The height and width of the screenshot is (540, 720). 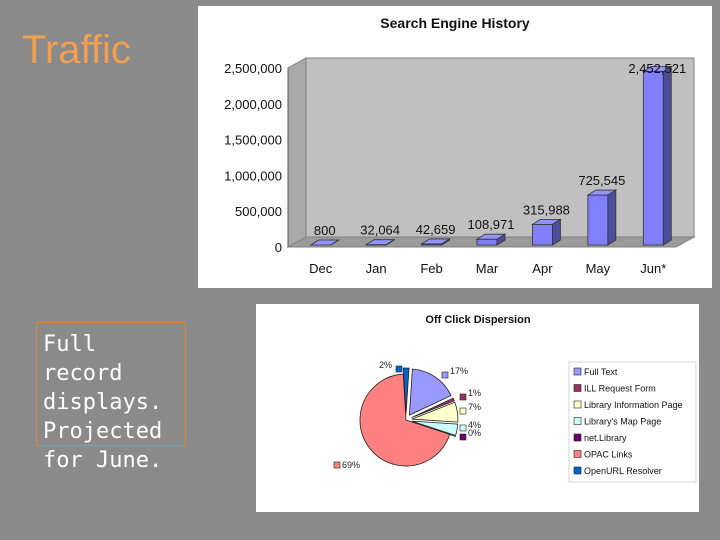 What do you see at coordinates (546, 209) in the screenshot?
I see `bar-value-label: 315,988` at bounding box center [546, 209].